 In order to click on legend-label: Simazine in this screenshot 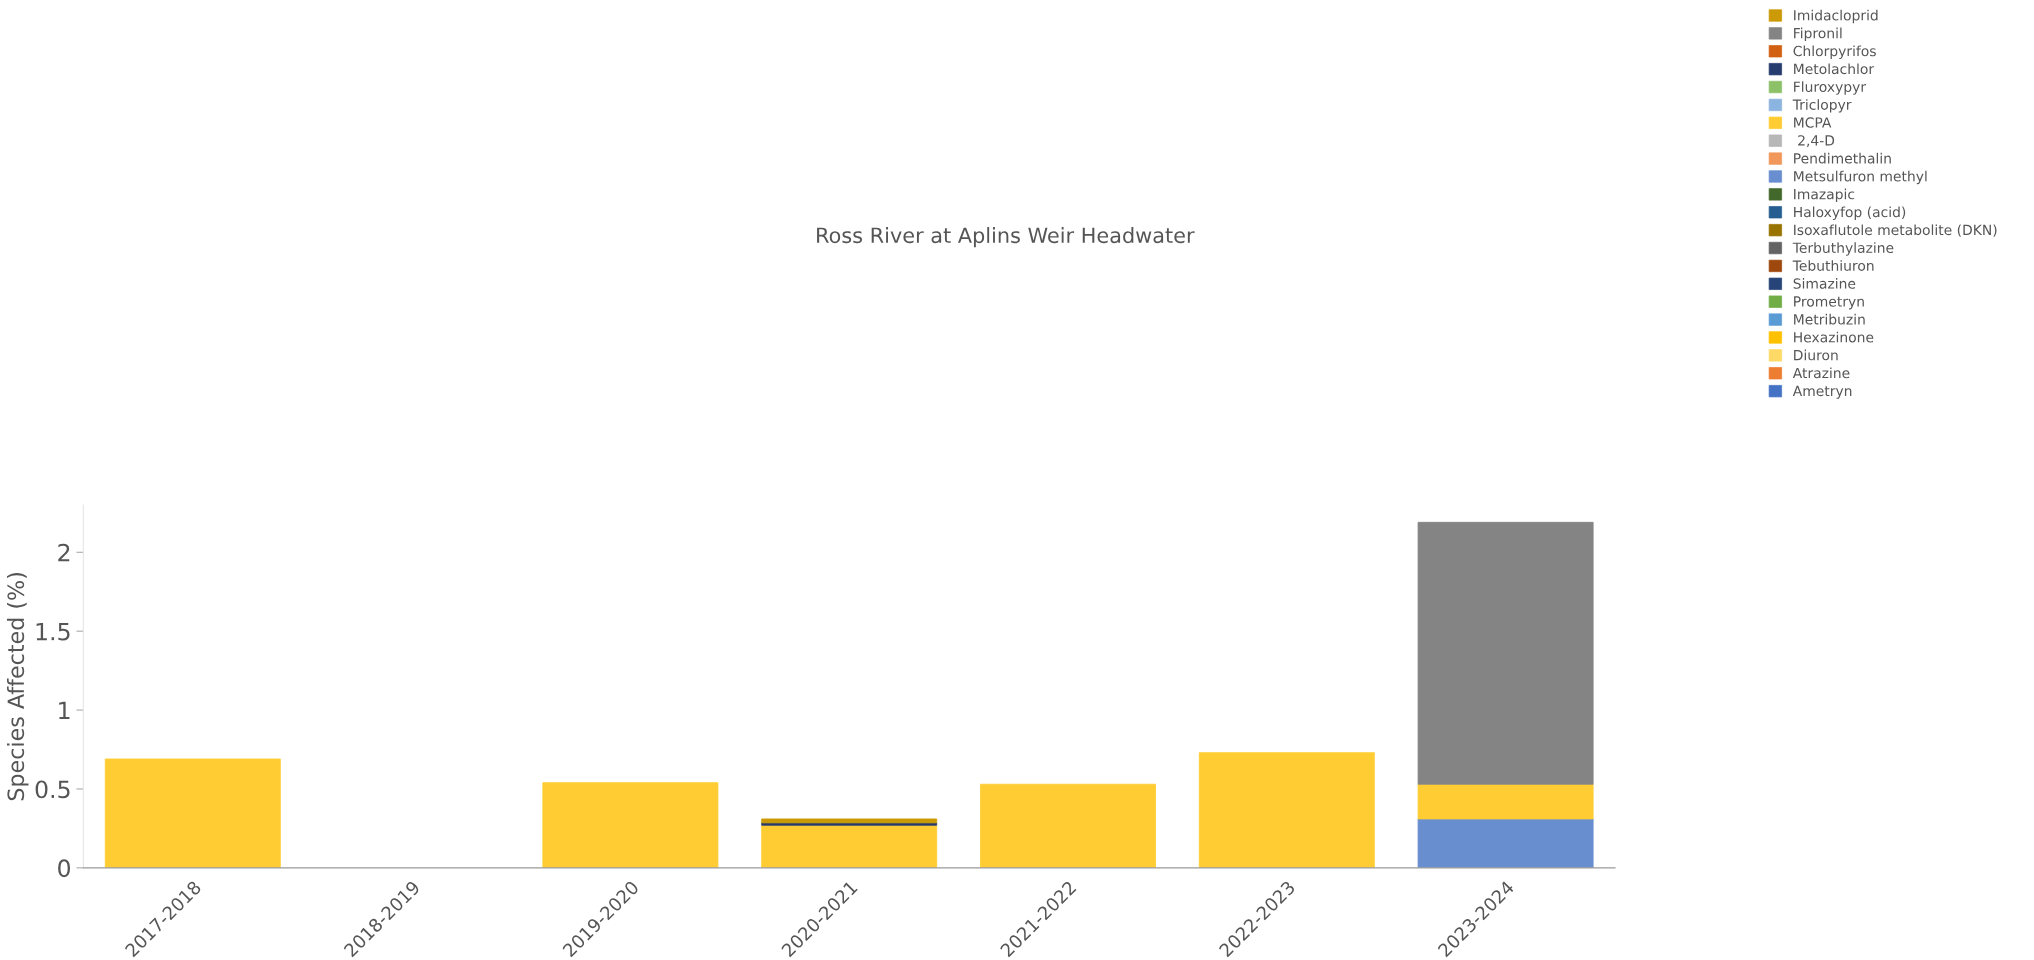, I will do `click(1824, 283)`.